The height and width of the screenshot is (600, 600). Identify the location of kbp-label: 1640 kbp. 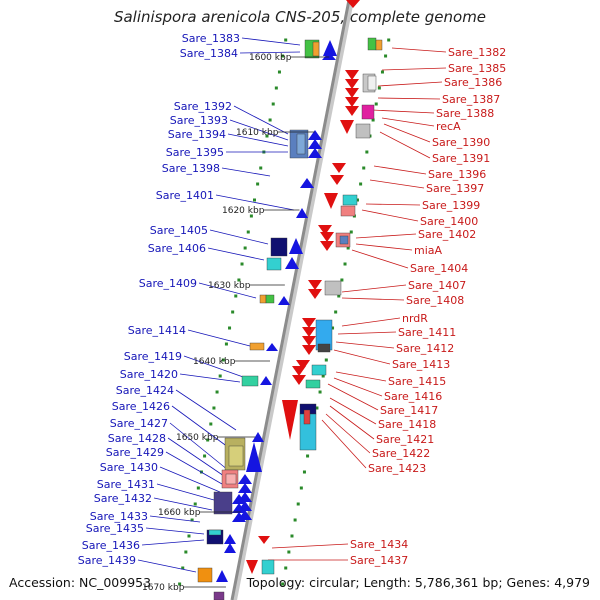
(214, 362).